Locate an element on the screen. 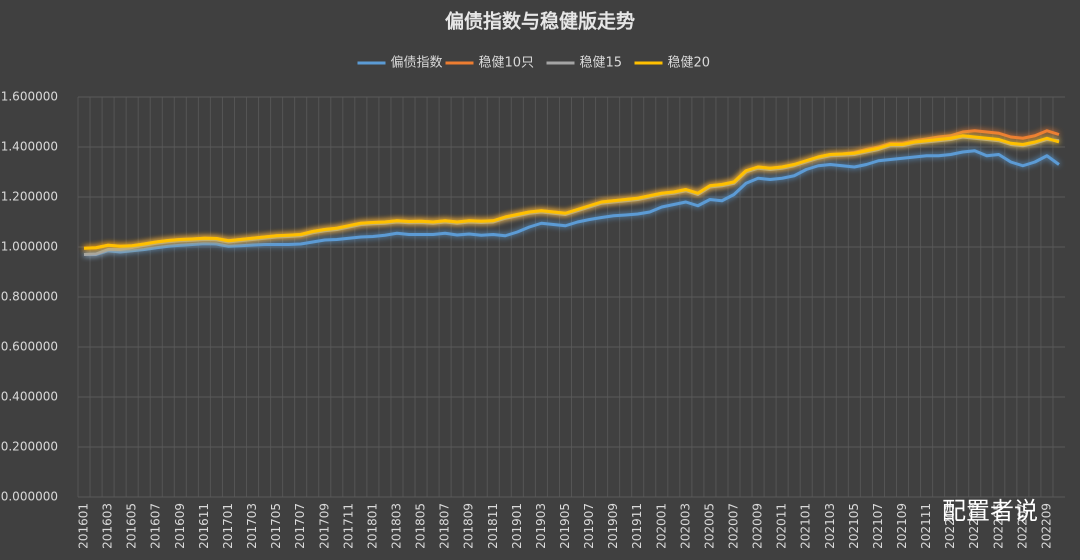 The height and width of the screenshot is (560, 1080). y-tick-label: 1.600000 is located at coordinates (29, 97).